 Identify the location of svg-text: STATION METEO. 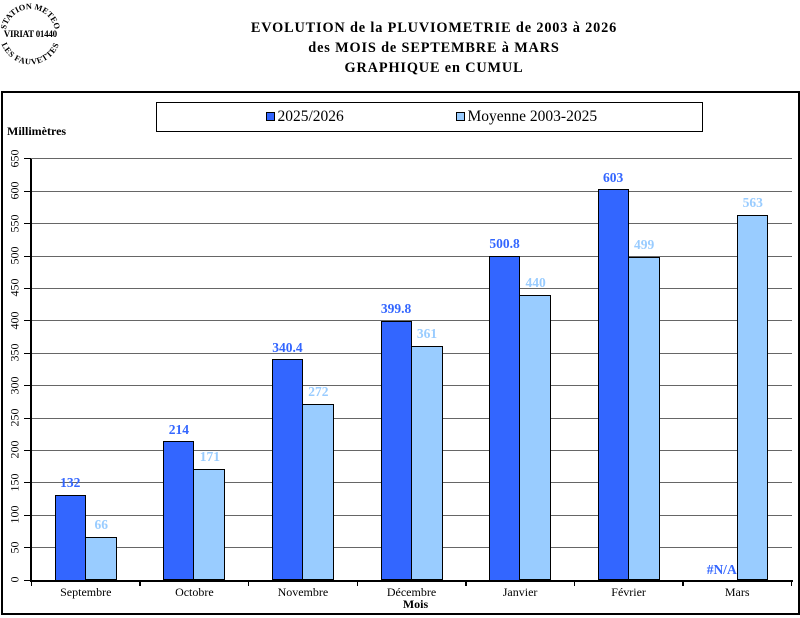
(31, 16).